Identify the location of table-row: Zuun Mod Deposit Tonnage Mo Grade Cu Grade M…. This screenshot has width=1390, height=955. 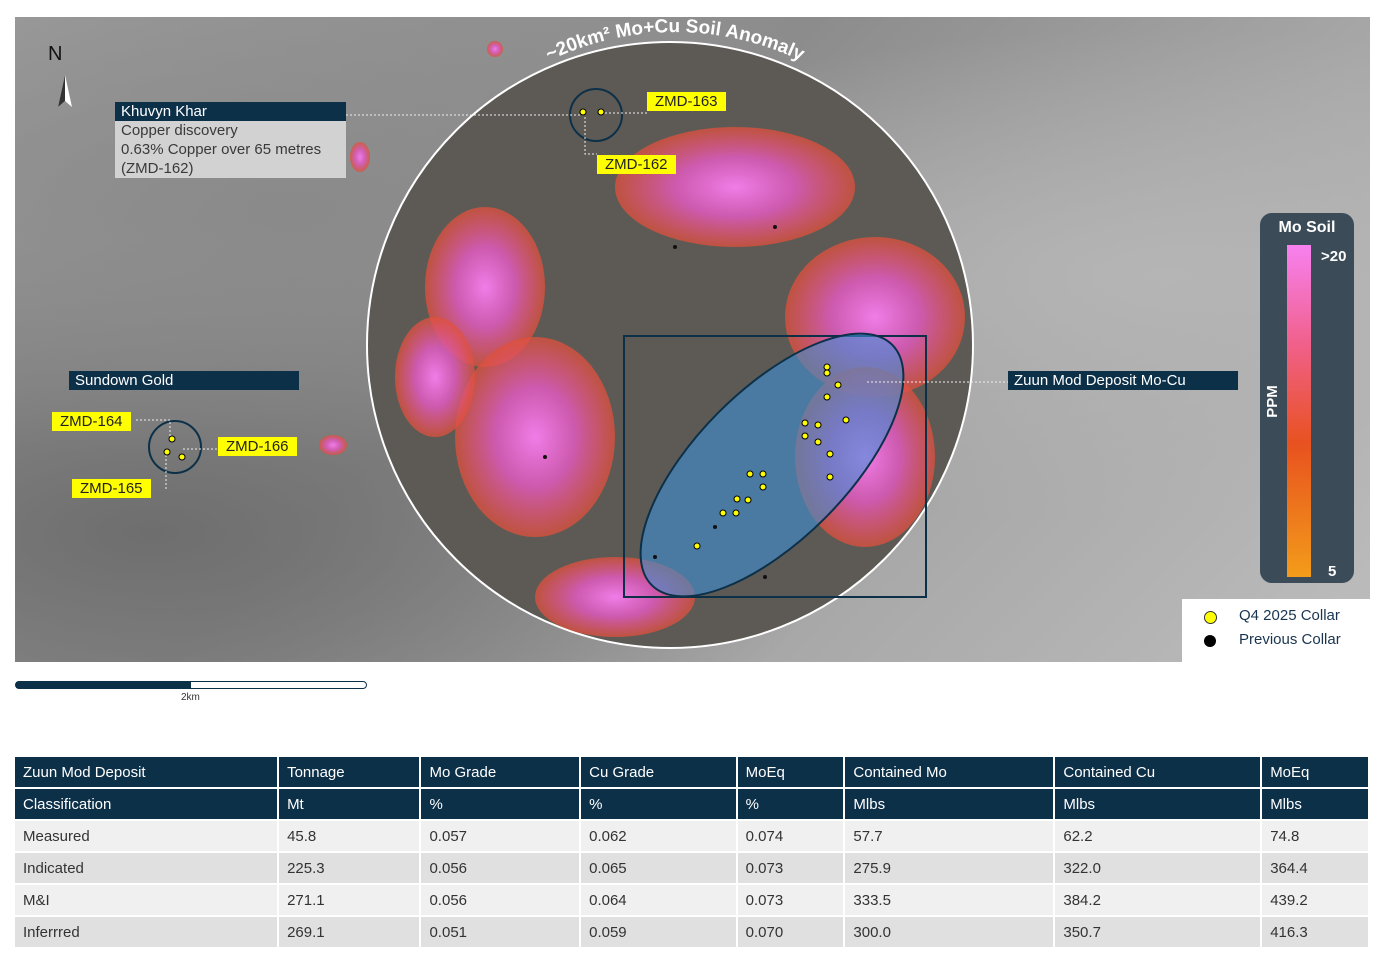
(692, 773).